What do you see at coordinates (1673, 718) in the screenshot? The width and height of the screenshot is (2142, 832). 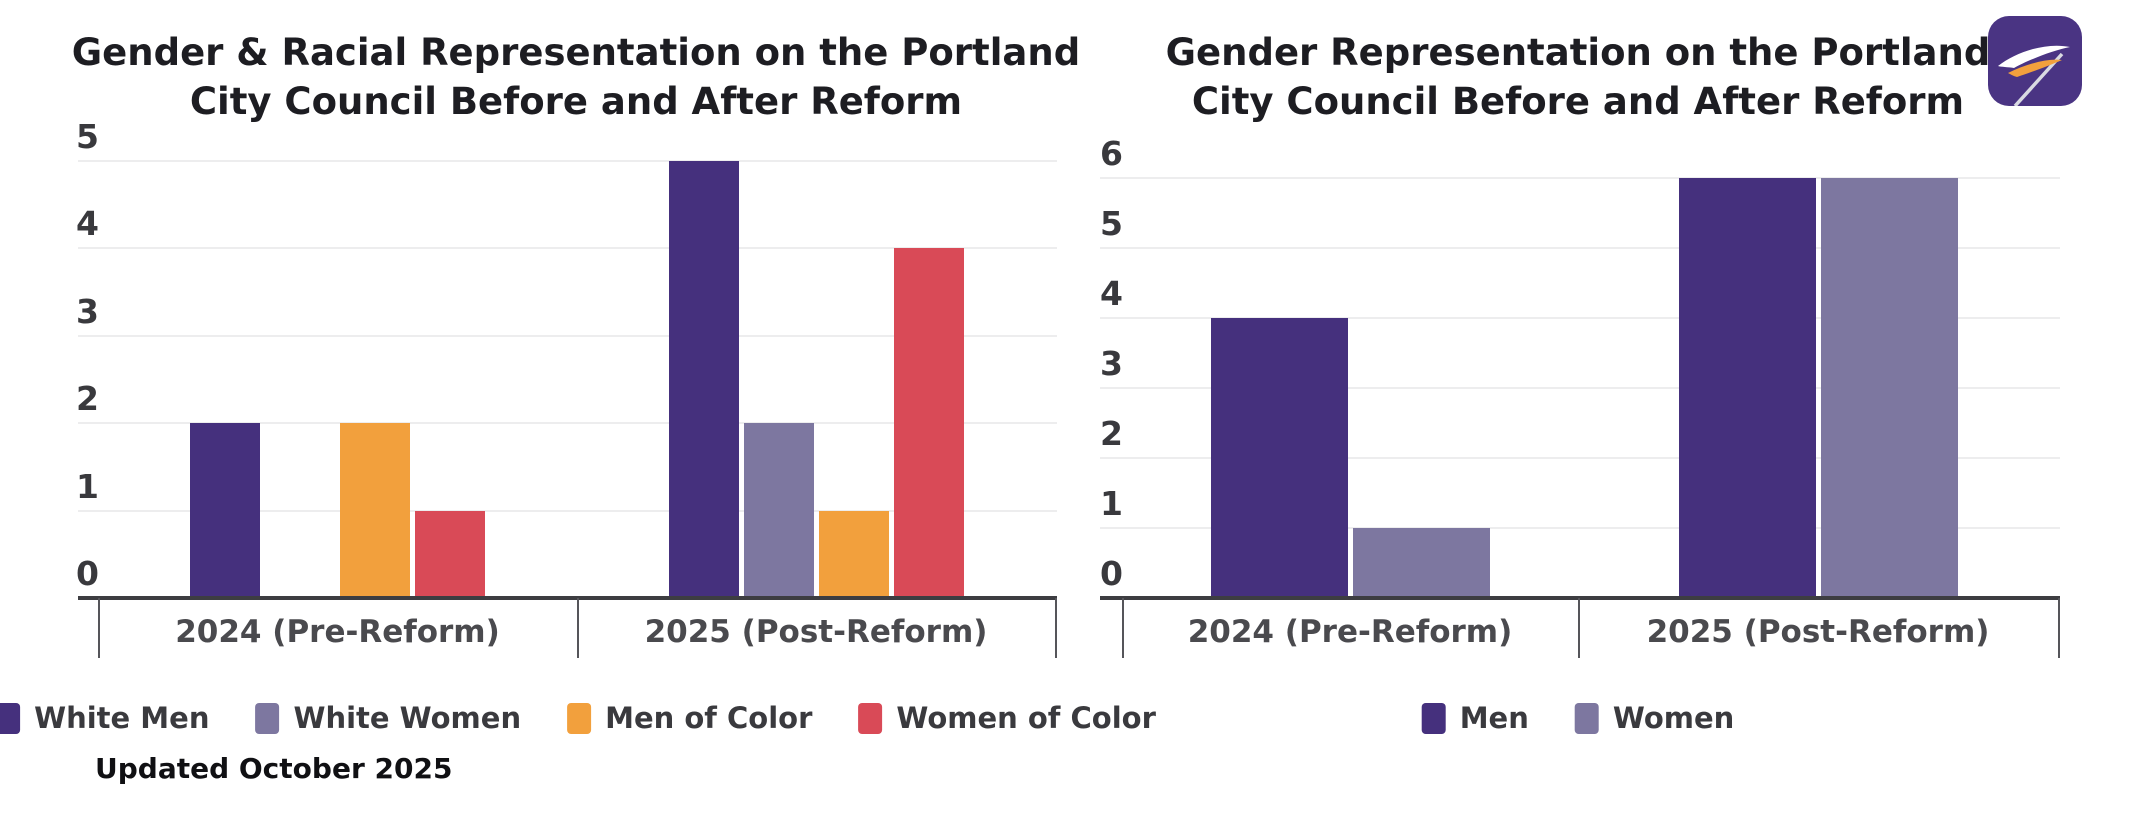 I see `legend-label: Women` at bounding box center [1673, 718].